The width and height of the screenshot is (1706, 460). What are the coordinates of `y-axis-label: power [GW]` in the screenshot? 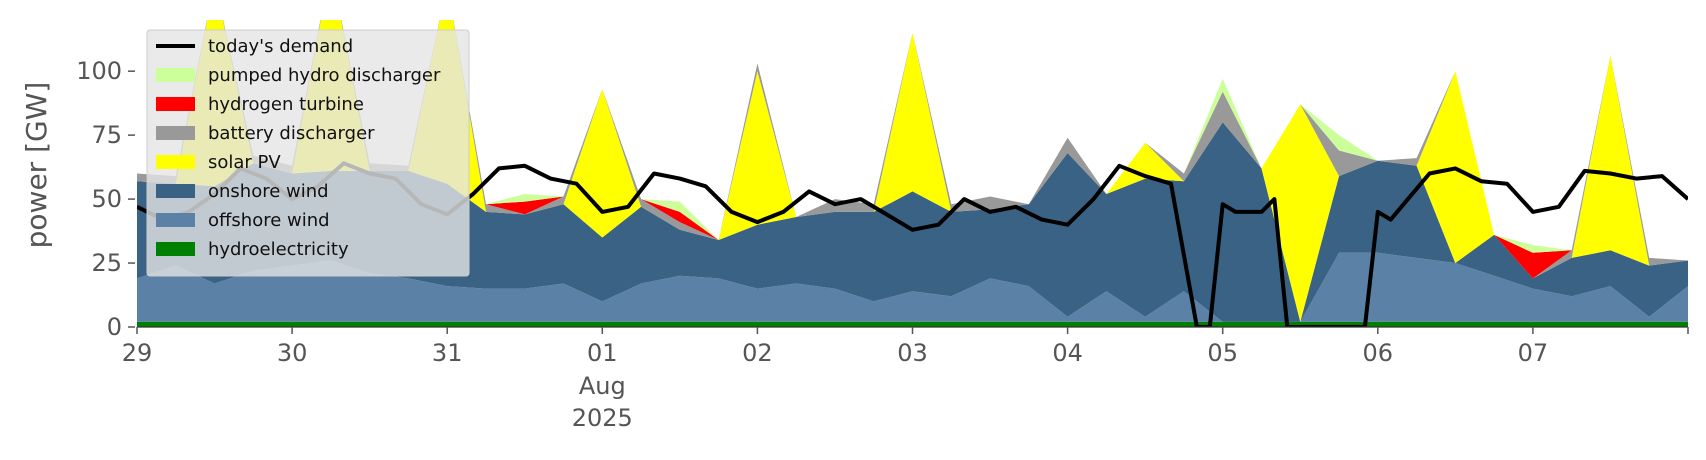 It's located at (36, 165).